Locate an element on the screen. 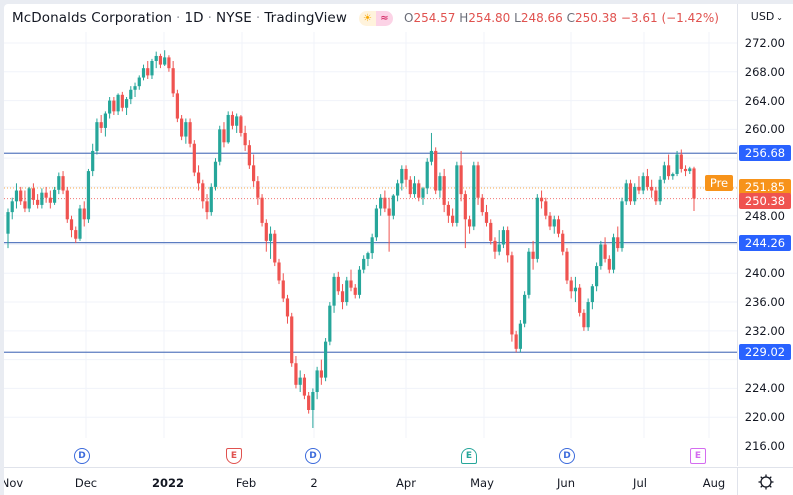 Image resolution: width=793 pixels, height=495 pixels. sun-icon: ☀ is located at coordinates (367, 18).